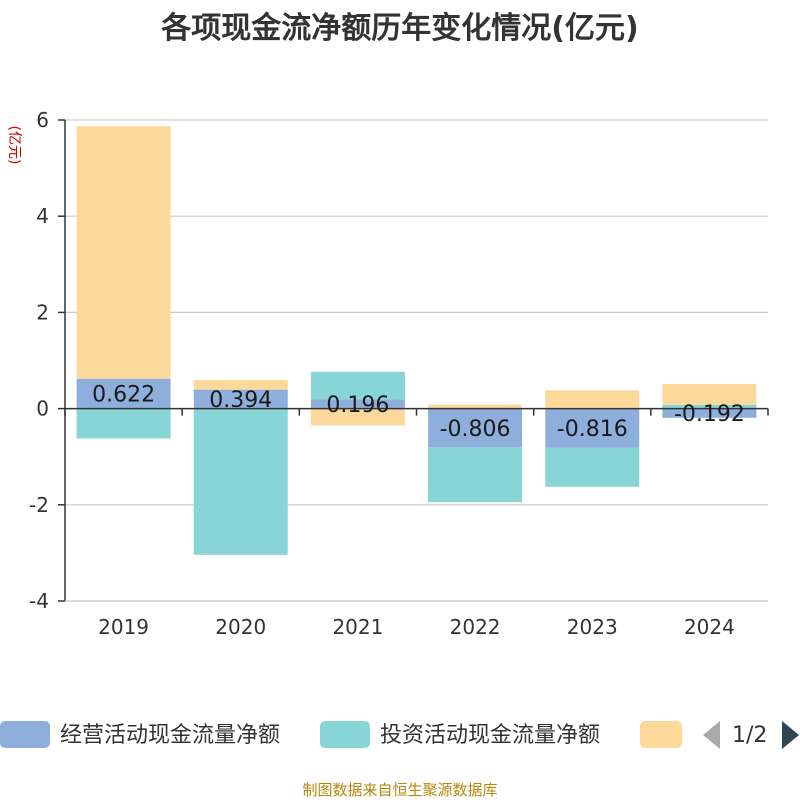 This screenshot has height=800, width=800. I want to click on data-label: -0.816, so click(592, 429).